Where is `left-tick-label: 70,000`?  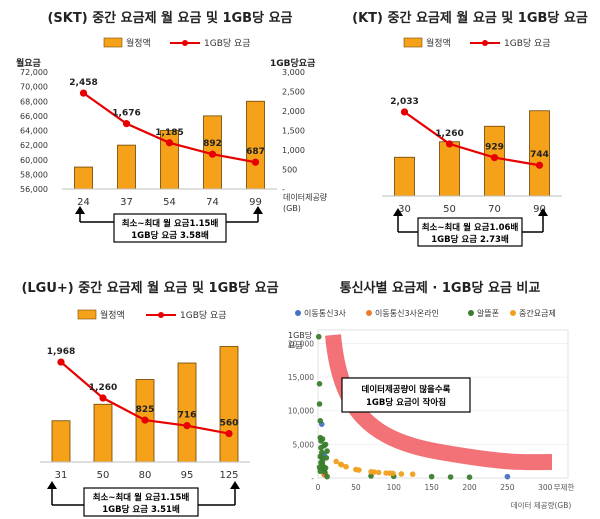 left-tick-label: 70,000 is located at coordinates (34, 87).